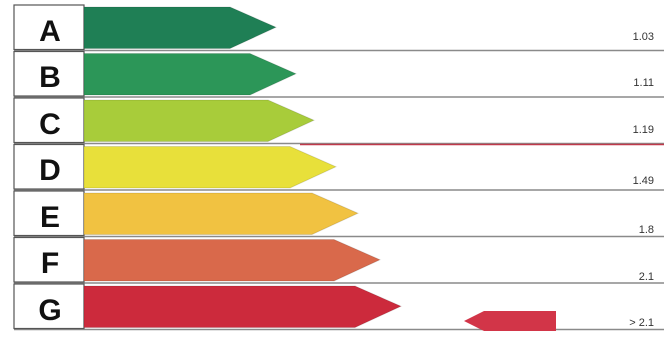  I want to click on class-letter-c: C, so click(50, 124).